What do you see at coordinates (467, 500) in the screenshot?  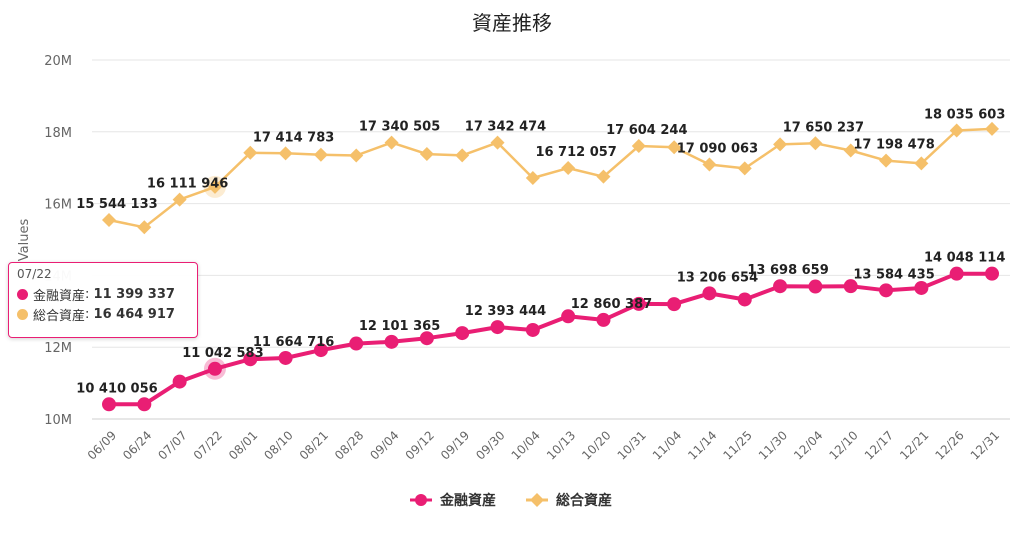 I see `legend-financial-label: 金融資産` at bounding box center [467, 500].